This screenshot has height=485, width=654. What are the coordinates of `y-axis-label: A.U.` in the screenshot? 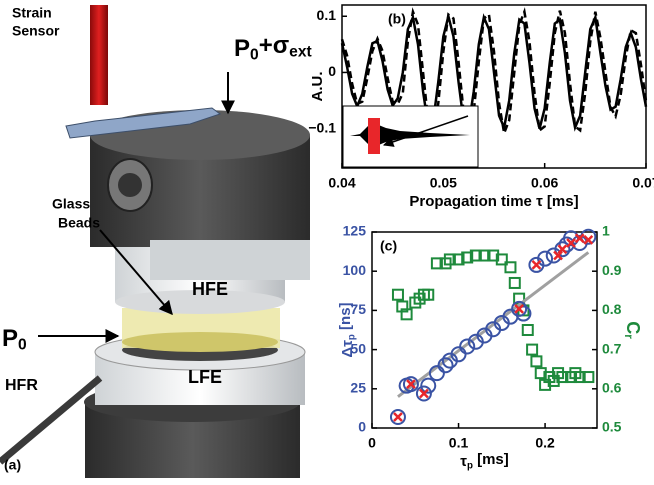 It's located at (317, 87).